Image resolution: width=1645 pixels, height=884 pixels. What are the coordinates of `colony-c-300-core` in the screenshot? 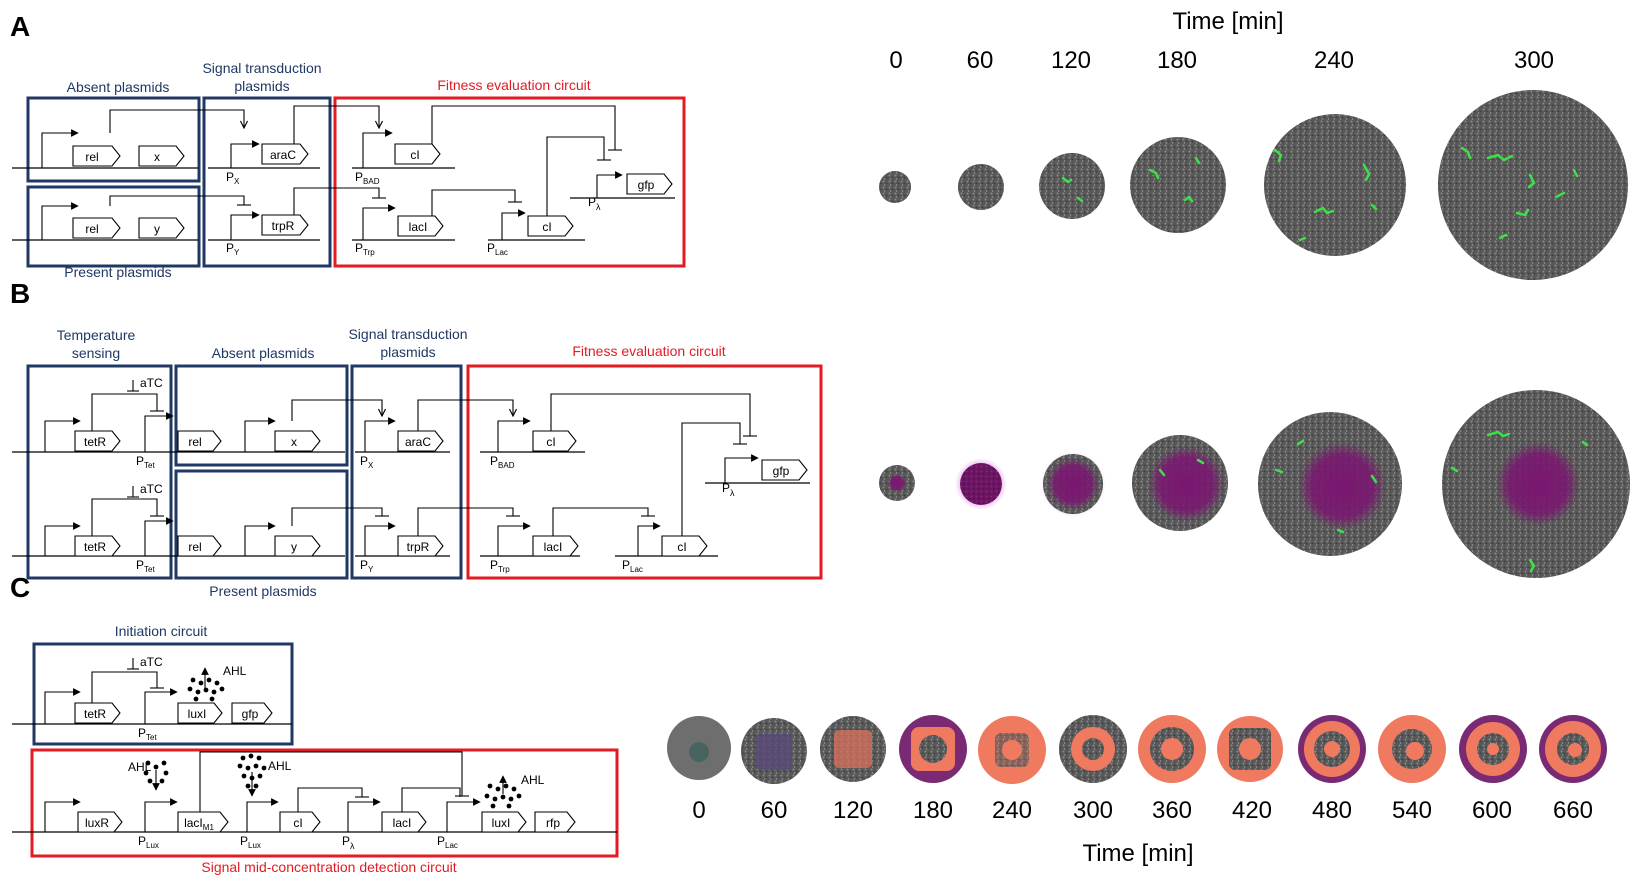 It's located at (1093, 749).